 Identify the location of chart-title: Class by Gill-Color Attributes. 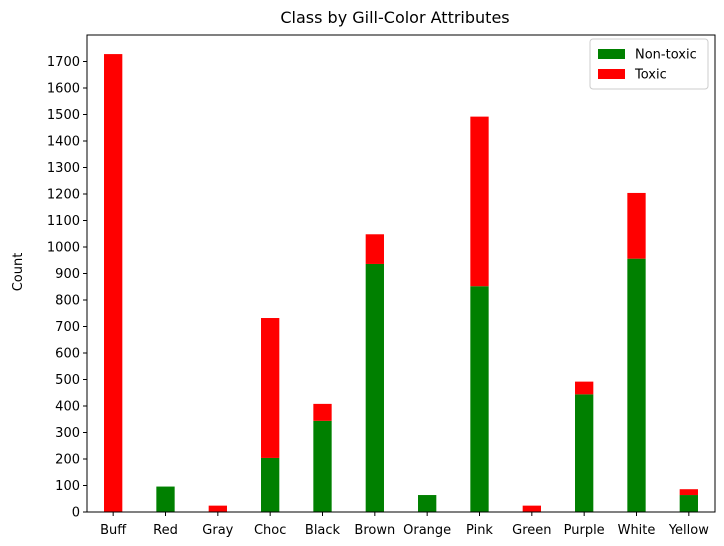
(394, 17).